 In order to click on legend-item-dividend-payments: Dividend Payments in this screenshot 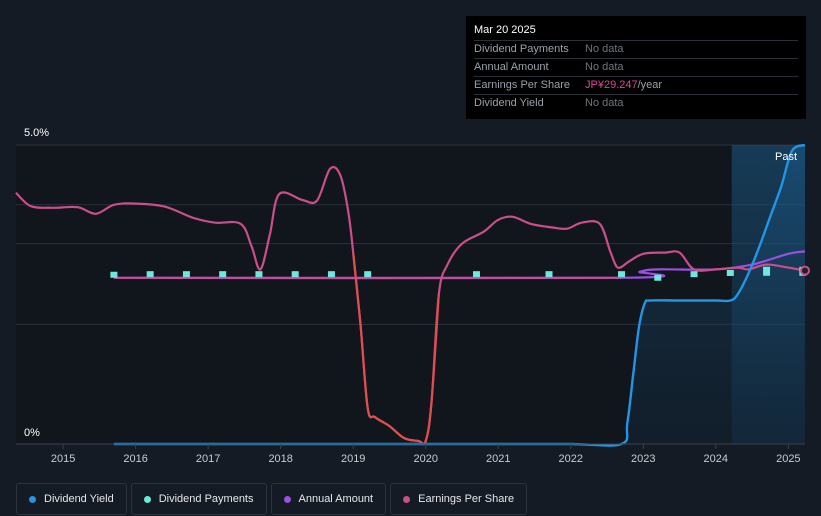, I will do `click(198, 499)`.